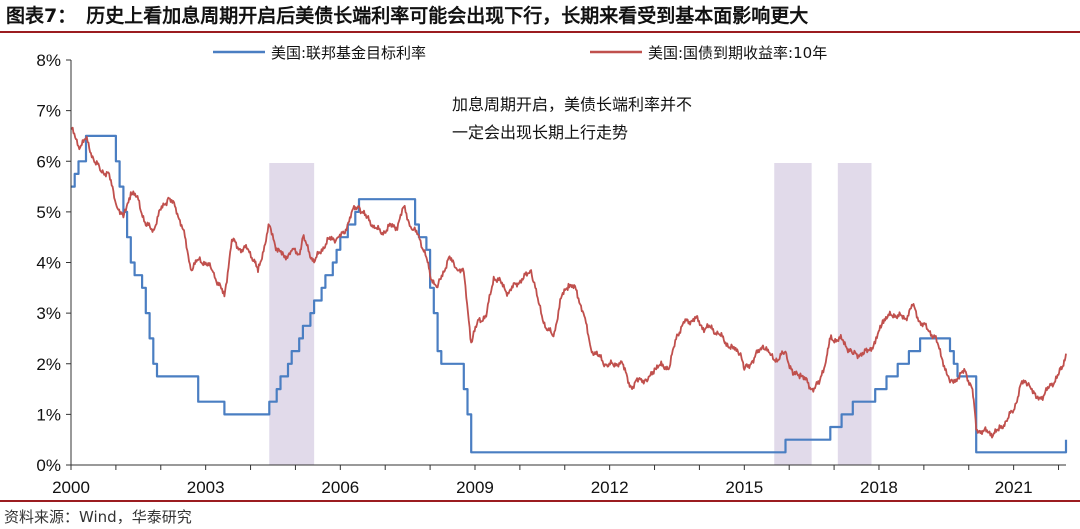  I want to click on title-rule, so click(540, 32).